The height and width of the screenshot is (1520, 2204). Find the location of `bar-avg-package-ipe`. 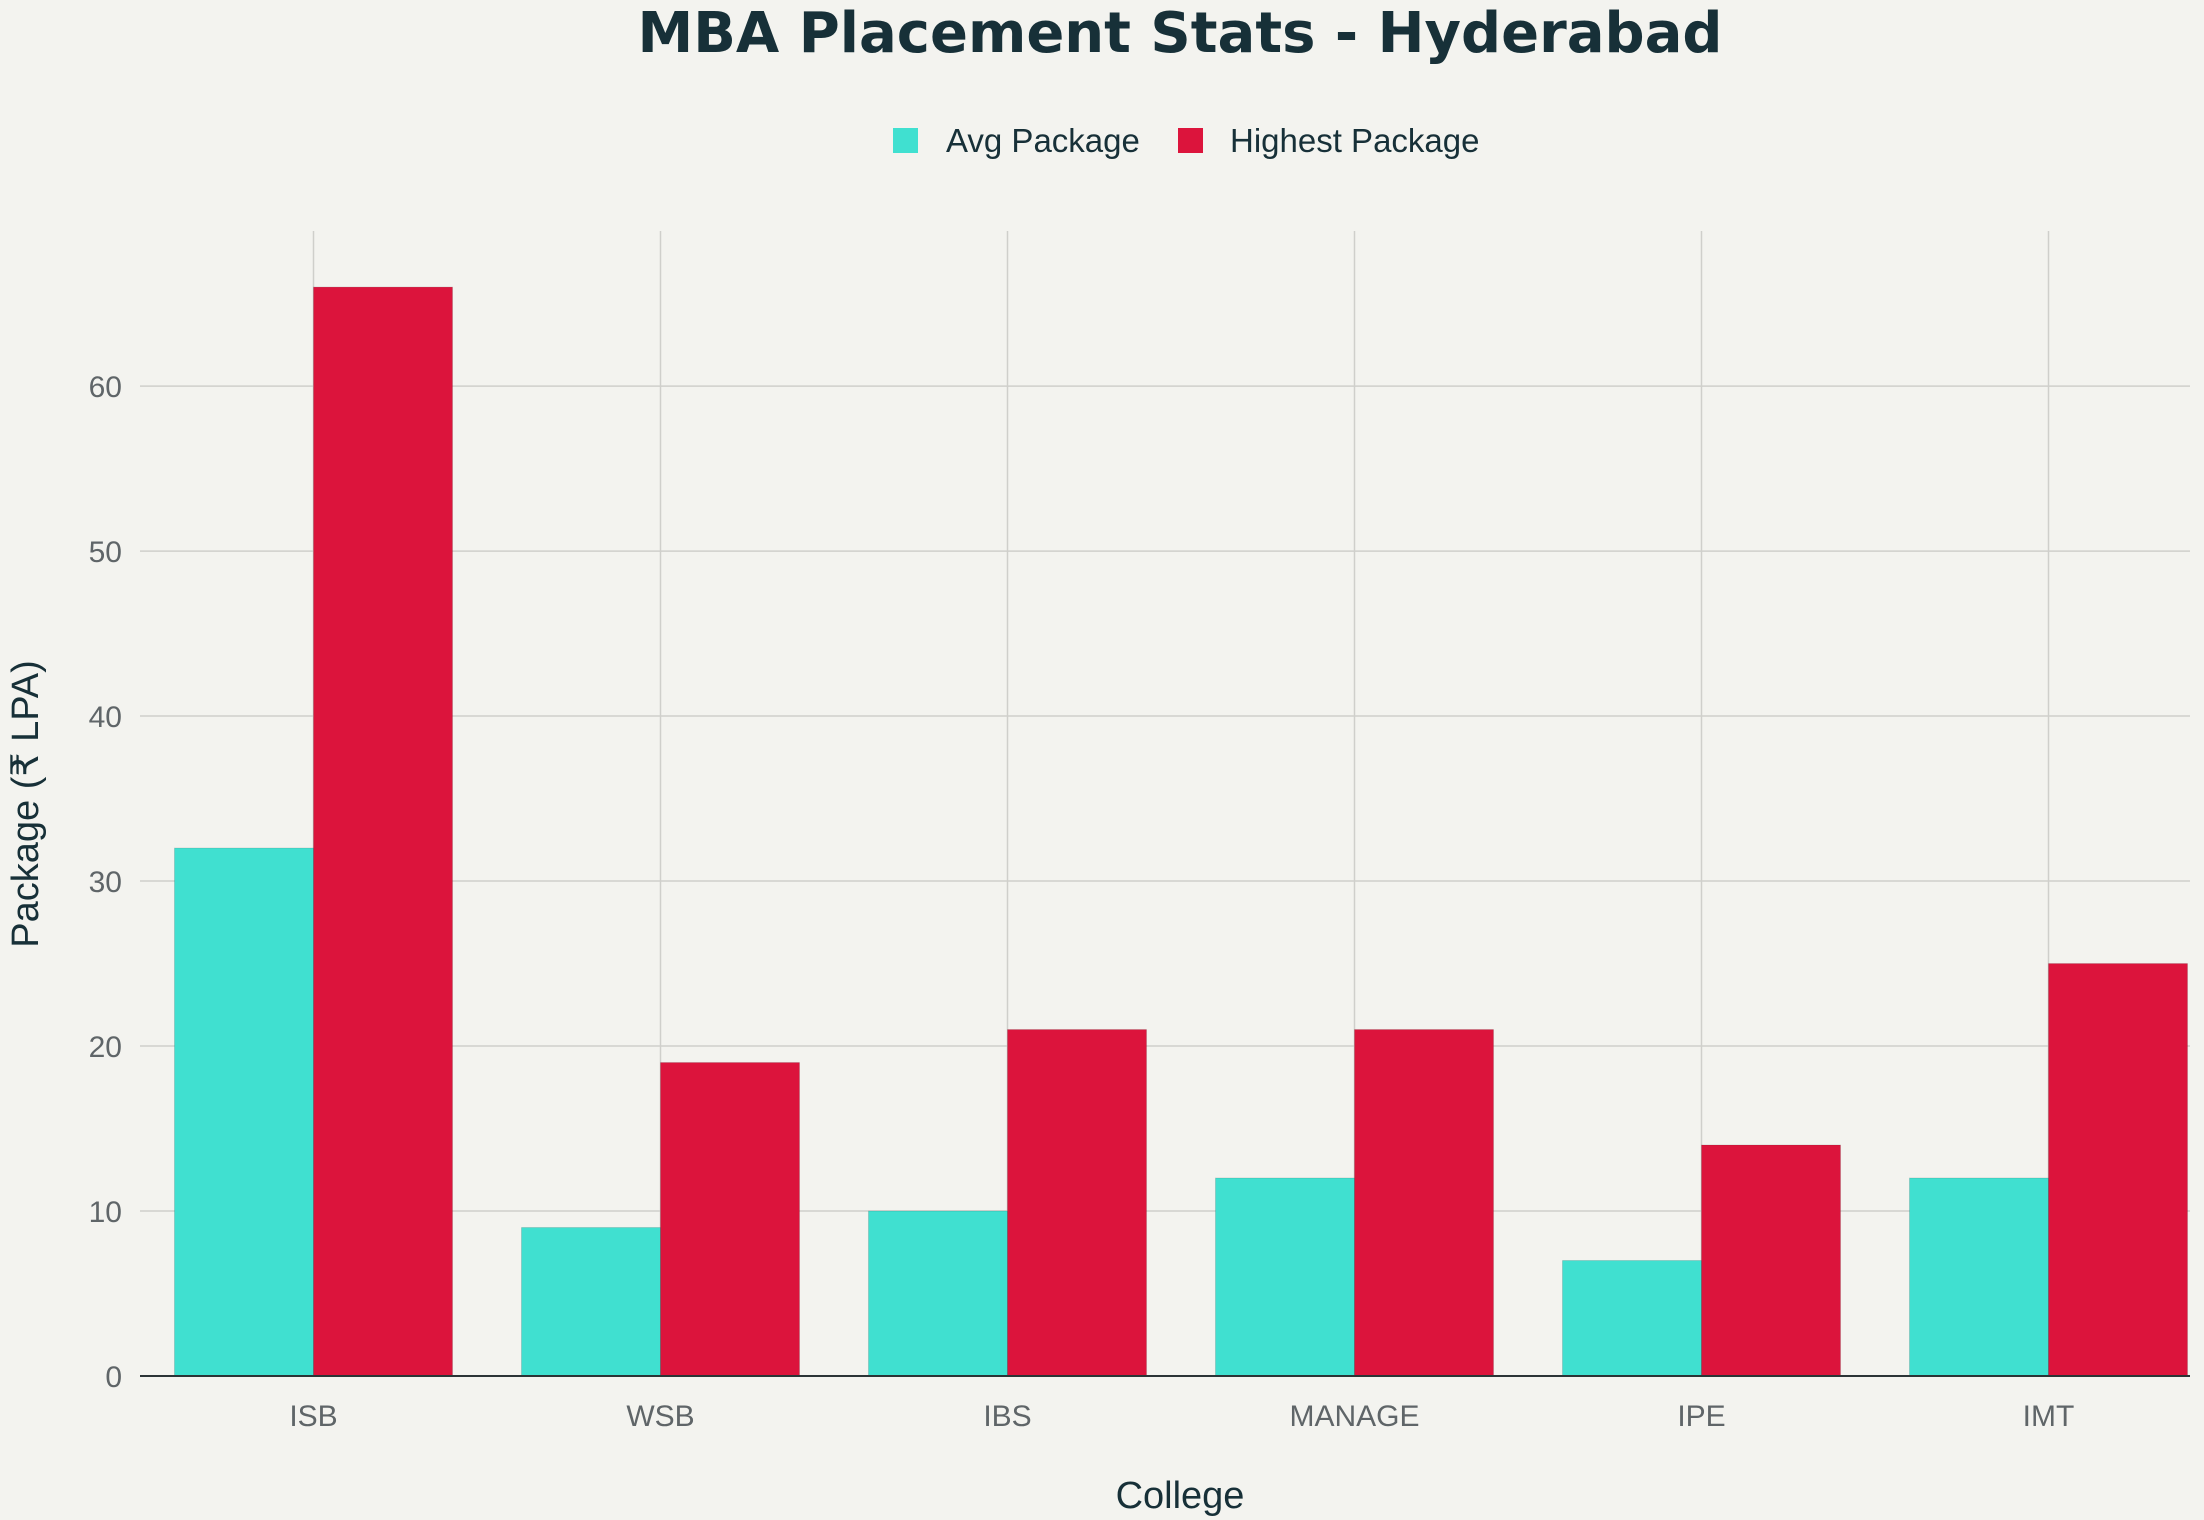

bar-avg-package-ipe is located at coordinates (1632, 1318).